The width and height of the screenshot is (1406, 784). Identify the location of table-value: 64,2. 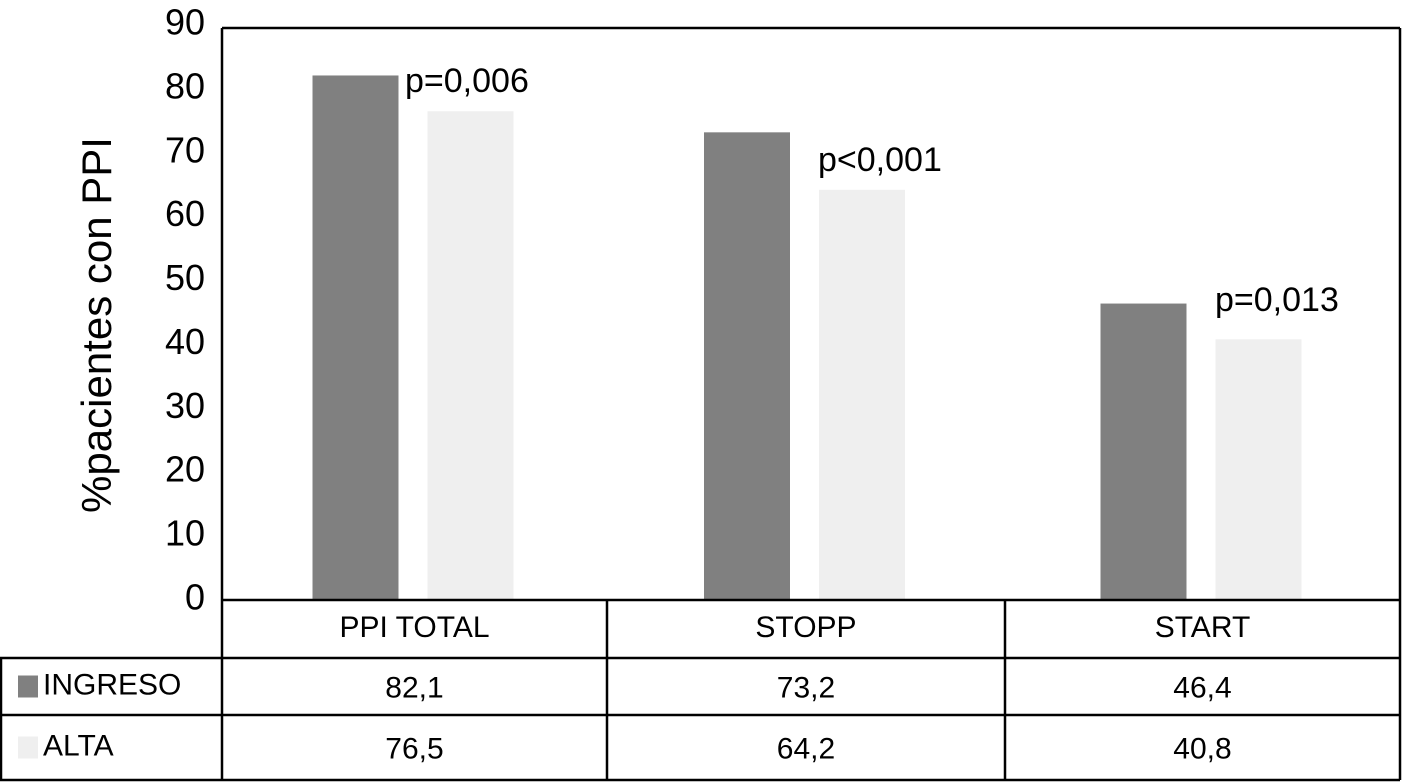
(806, 748).